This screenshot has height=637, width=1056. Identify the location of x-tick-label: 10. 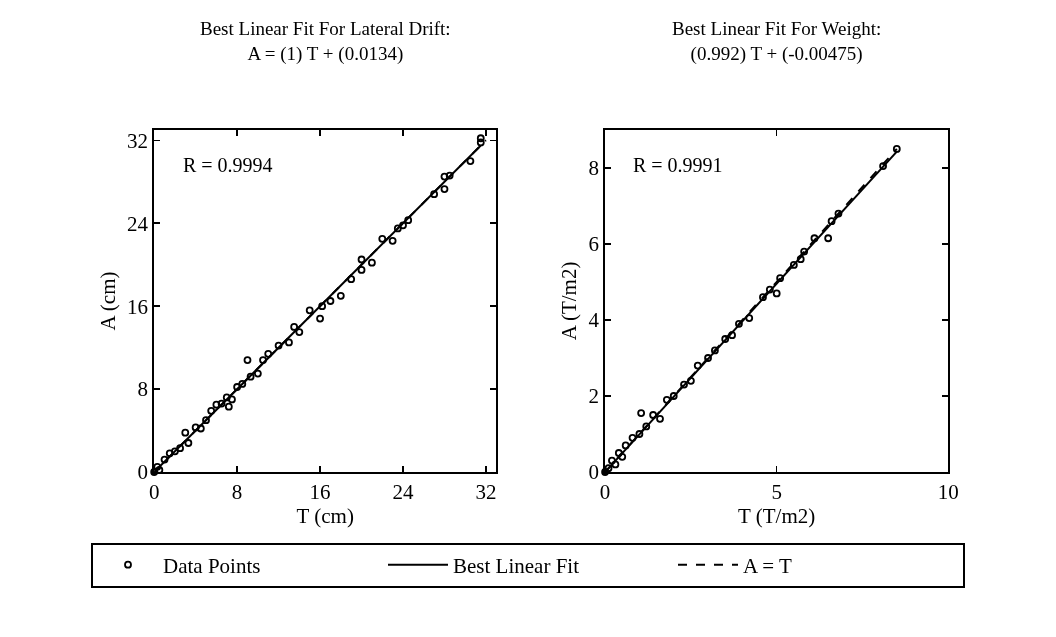
(948, 492).